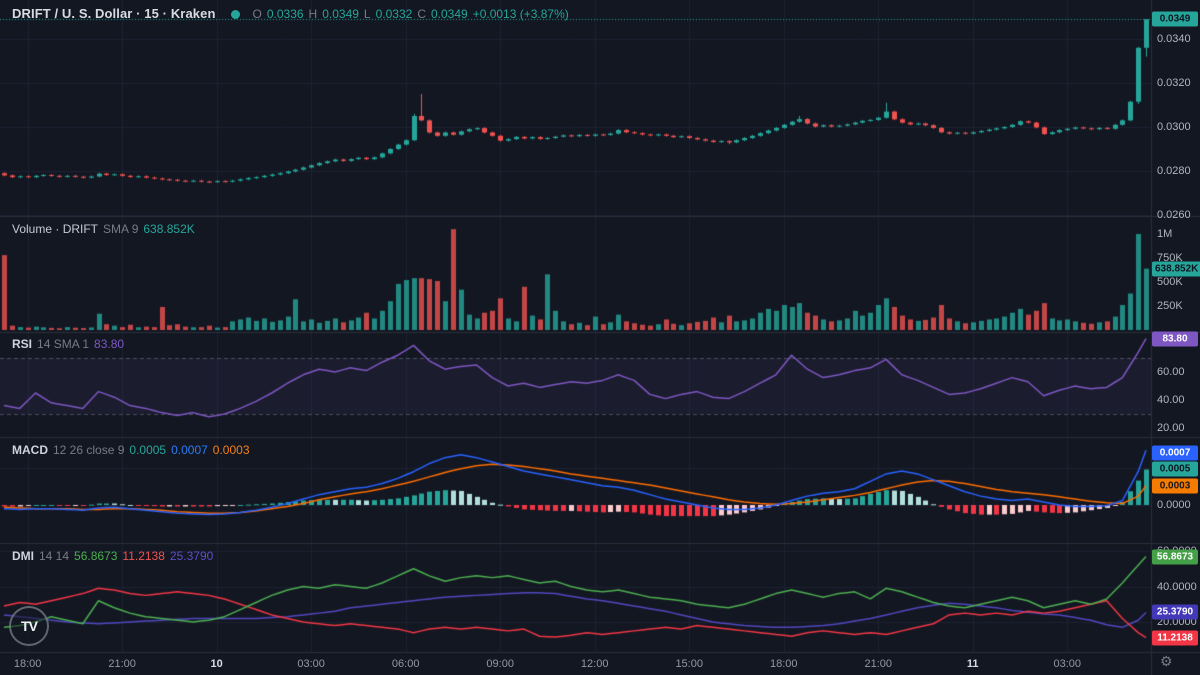  What do you see at coordinates (1174, 505) in the screenshot?
I see `macd-axis-label-1: 0.0000` at bounding box center [1174, 505].